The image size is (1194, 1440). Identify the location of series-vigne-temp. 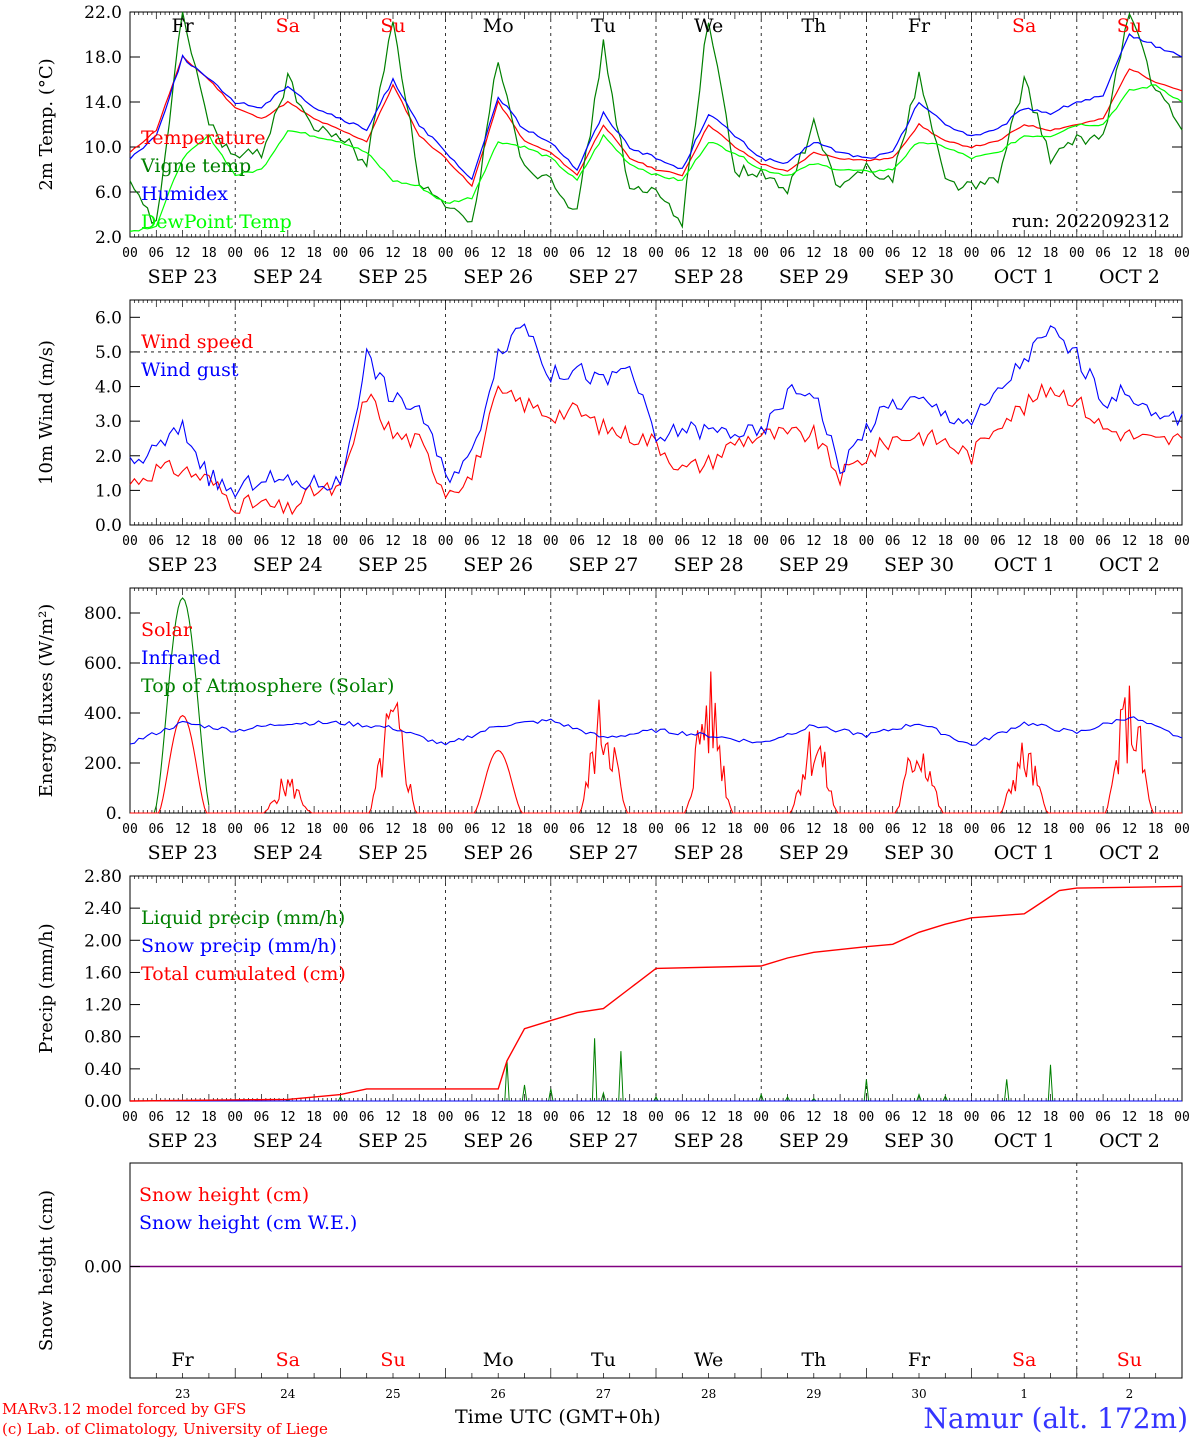
(656, 120).